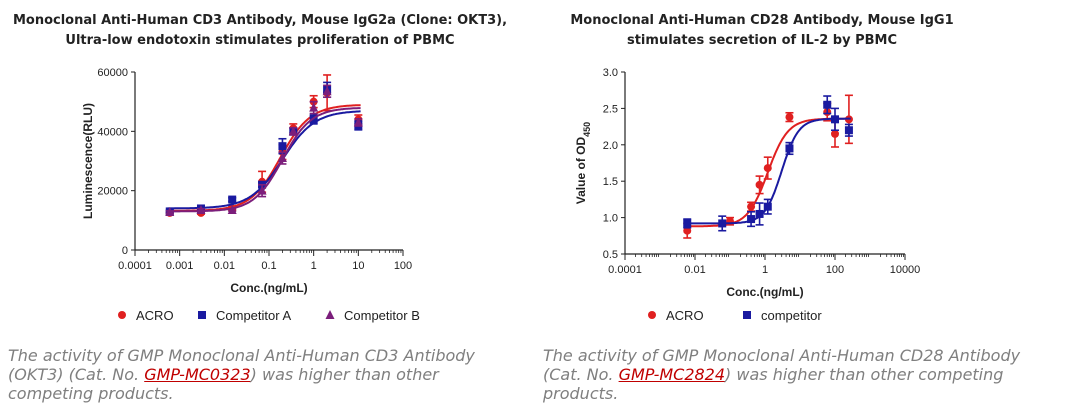 The height and width of the screenshot is (417, 1080). Describe the element at coordinates (762, 40) in the screenshot. I see `chart-title-line: stimulates secretion of IL-2 by PBMC` at that location.